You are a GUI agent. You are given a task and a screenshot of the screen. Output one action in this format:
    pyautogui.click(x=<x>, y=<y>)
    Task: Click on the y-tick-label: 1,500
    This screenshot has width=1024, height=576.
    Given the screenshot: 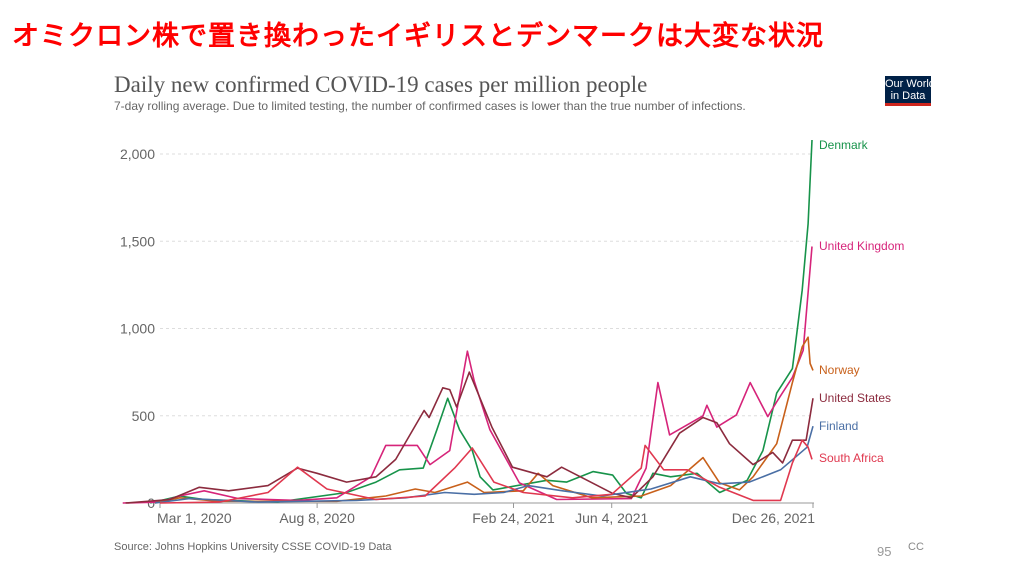 What is the action you would take?
    pyautogui.click(x=137, y=241)
    